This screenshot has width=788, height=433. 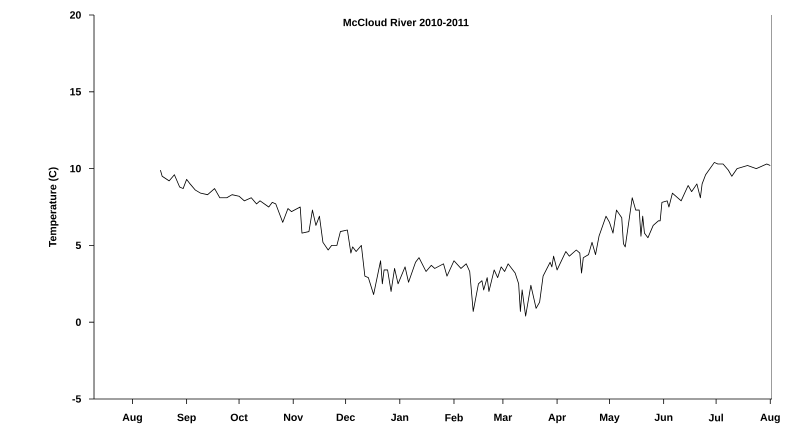 What do you see at coordinates (75, 168) in the screenshot?
I see `y-tick-label: 10` at bounding box center [75, 168].